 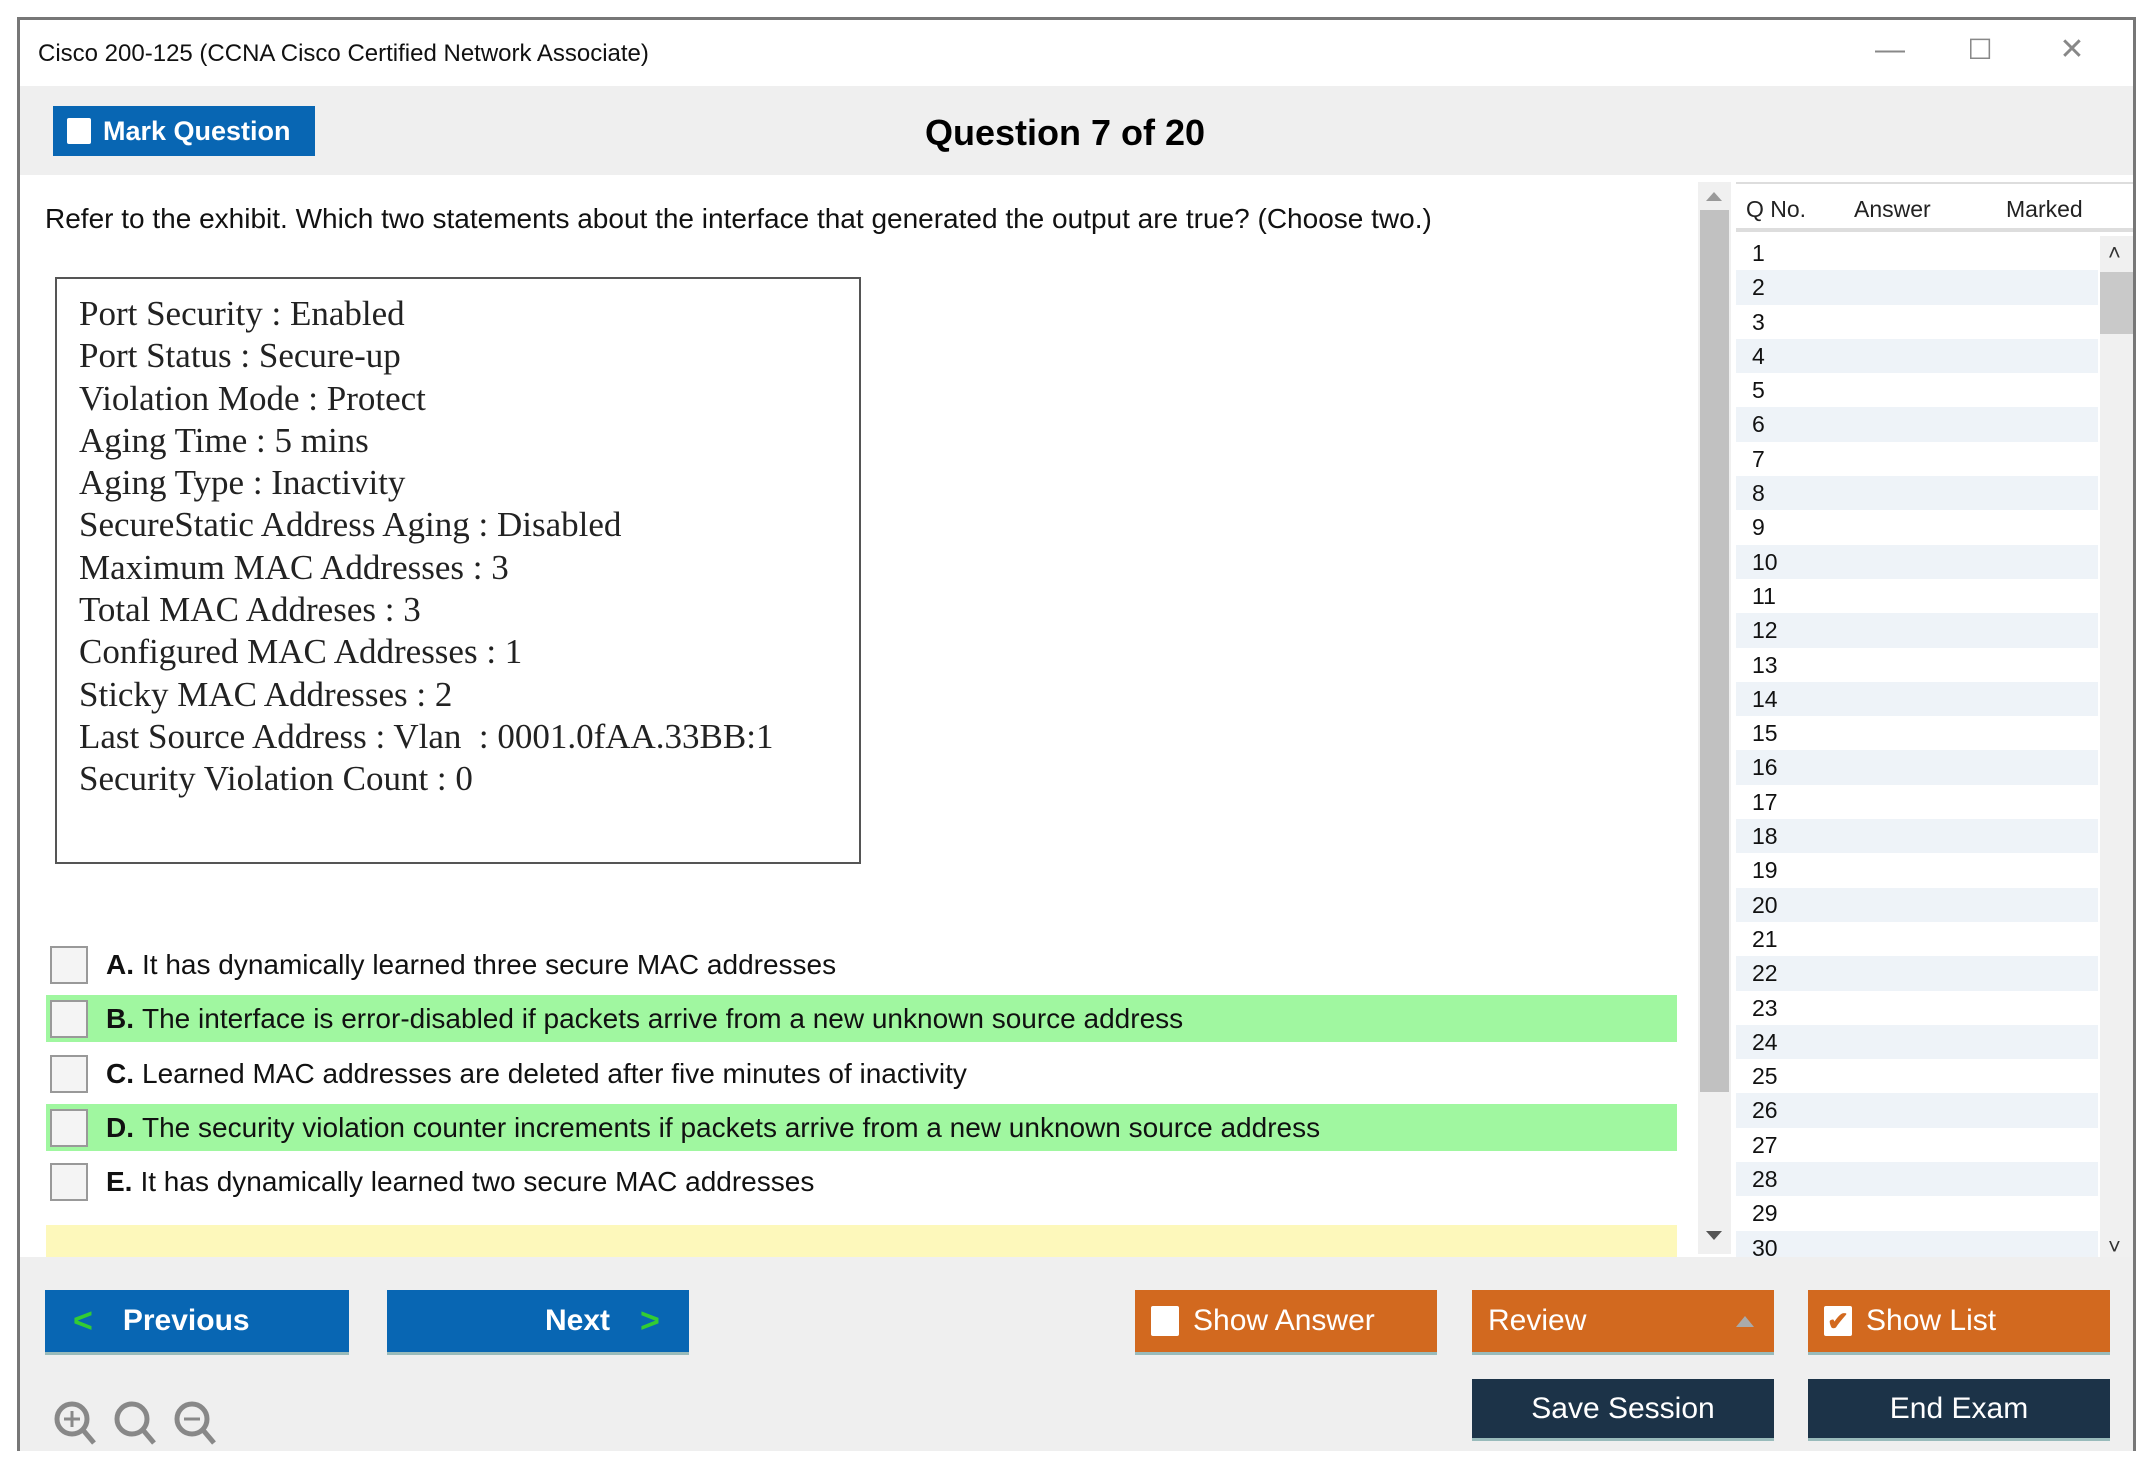 I want to click on previous-button: < Previous, so click(x=197, y=1322).